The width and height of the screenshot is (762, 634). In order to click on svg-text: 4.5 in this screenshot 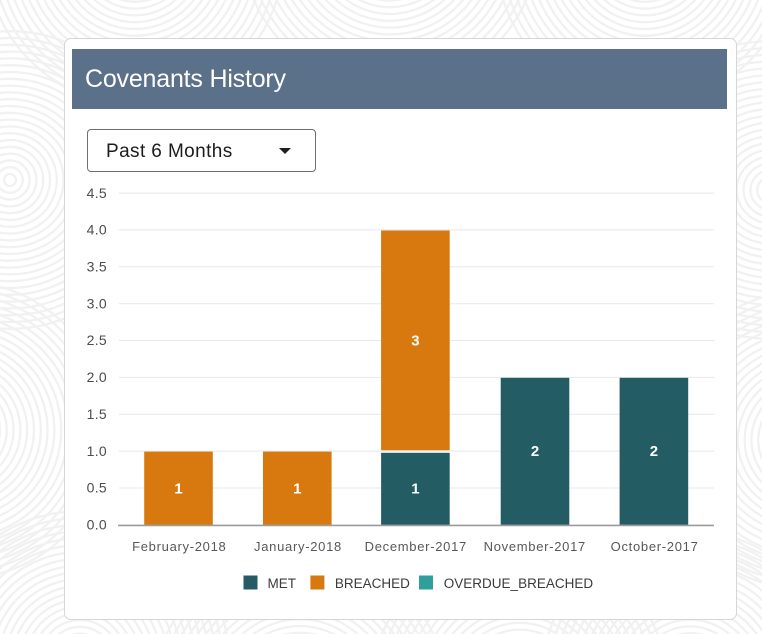, I will do `click(97, 193)`.